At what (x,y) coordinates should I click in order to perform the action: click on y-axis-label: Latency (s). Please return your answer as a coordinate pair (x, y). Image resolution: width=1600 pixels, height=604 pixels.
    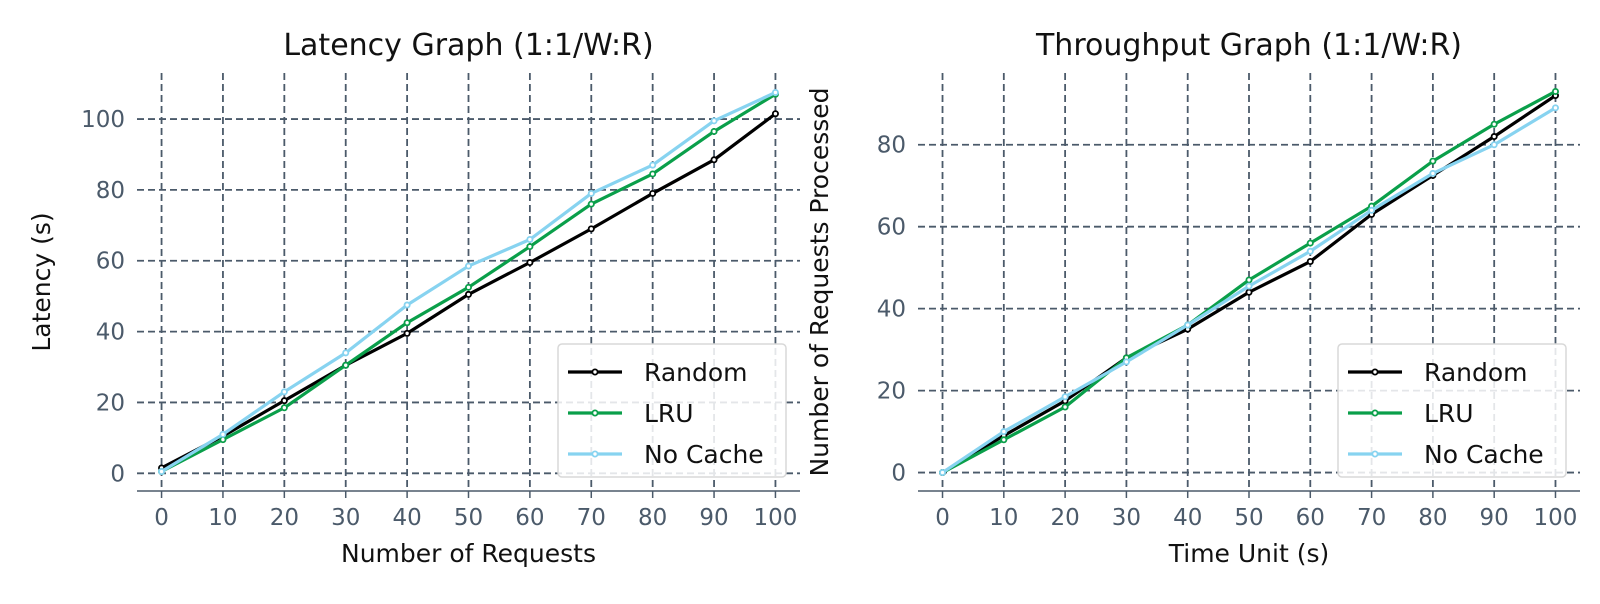
    Looking at the image, I should click on (41, 281).